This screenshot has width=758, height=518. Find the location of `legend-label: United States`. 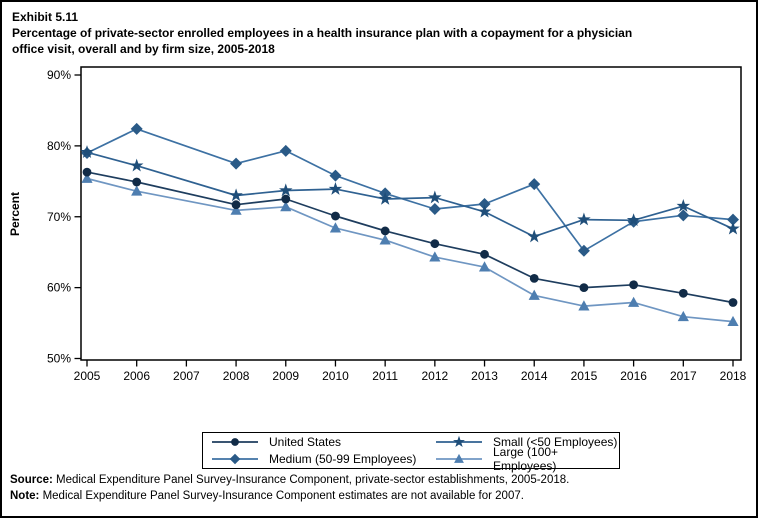

legend-label: United States is located at coordinates (305, 442).